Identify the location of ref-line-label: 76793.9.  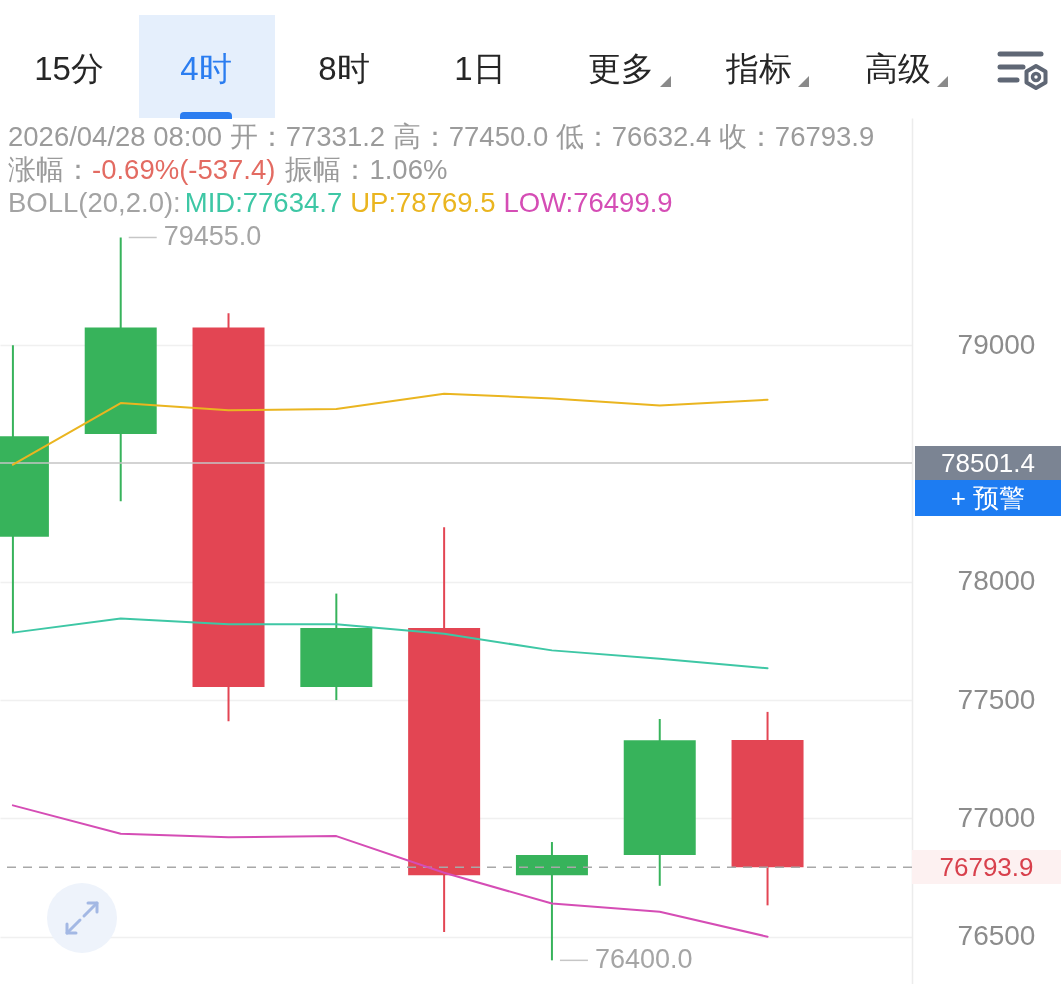
(986, 867).